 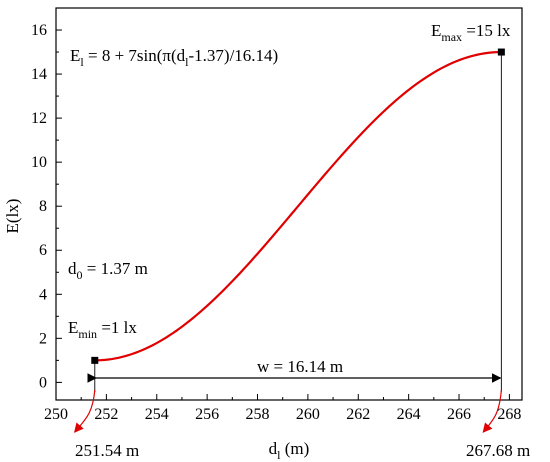 What do you see at coordinates (509, 414) in the screenshot?
I see `x-tick-label: 268` at bounding box center [509, 414].